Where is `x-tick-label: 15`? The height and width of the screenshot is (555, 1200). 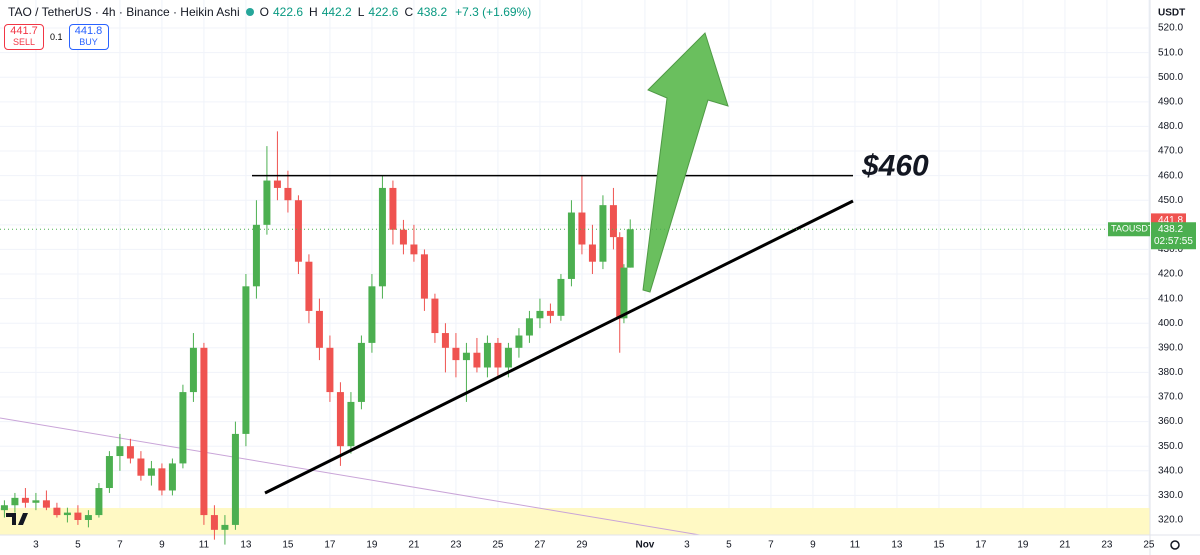
x-tick-label: 15 is located at coordinates (939, 545).